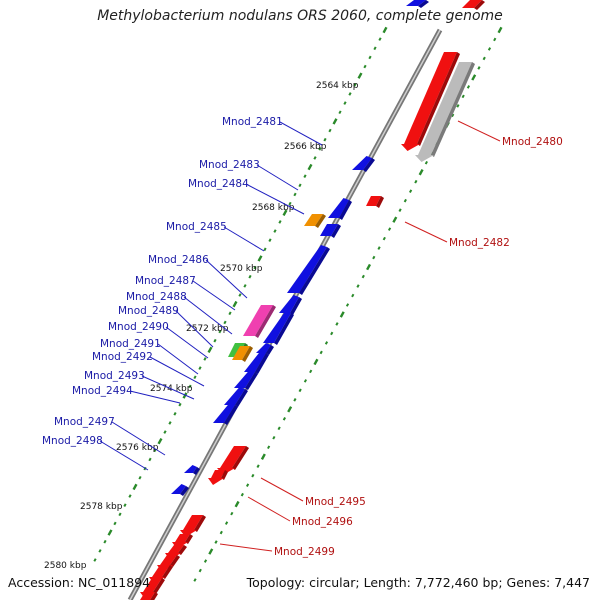 This screenshot has width=600, height=600. I want to click on left-gene-label: Mnod_2483, so click(229, 165).